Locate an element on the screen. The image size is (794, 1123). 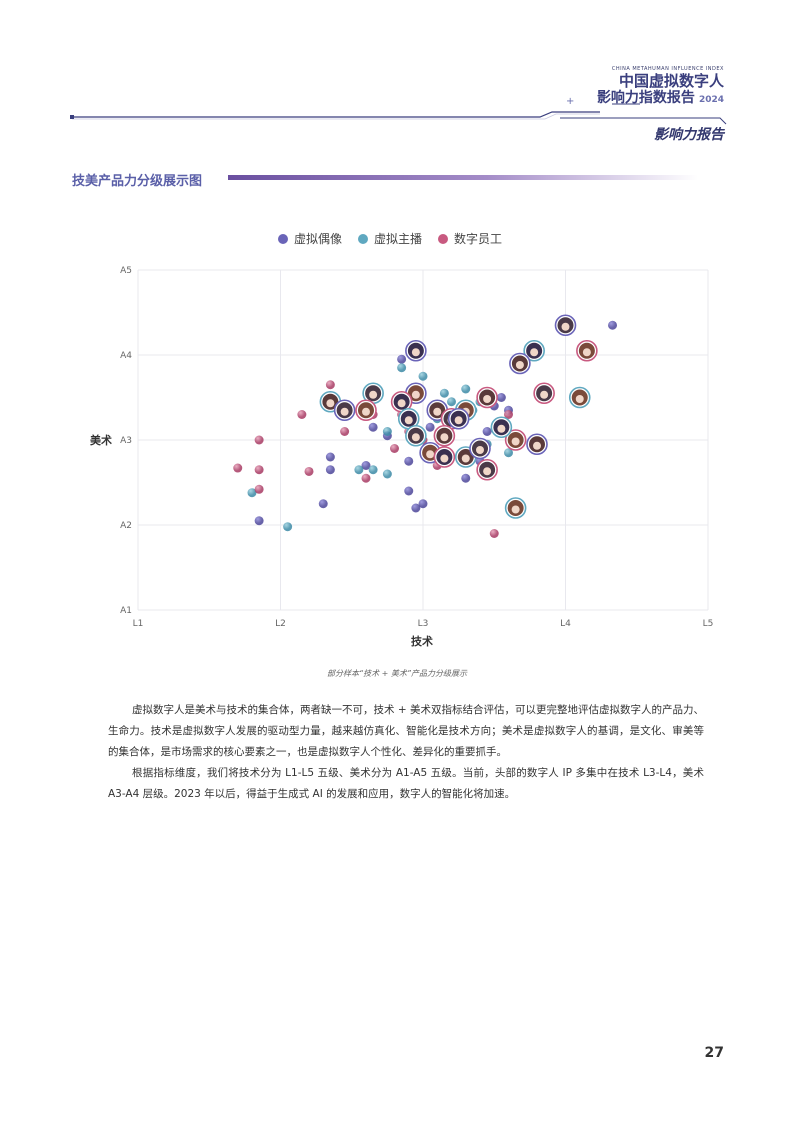
page-number: 27 is located at coordinates (714, 1053).